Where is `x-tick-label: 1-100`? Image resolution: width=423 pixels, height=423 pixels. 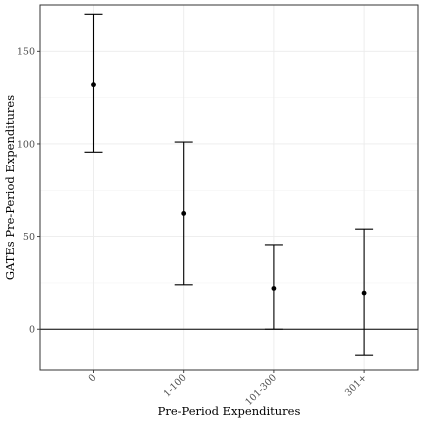
x-tick-label: 1-100 is located at coordinates (175, 385).